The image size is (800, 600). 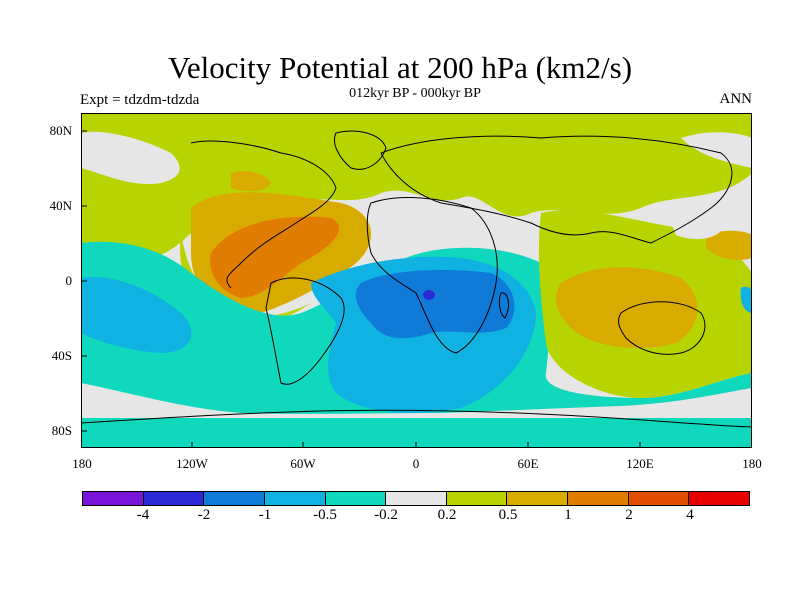 What do you see at coordinates (435, 304) in the screenshot?
I see `negative-core-africa` at bounding box center [435, 304].